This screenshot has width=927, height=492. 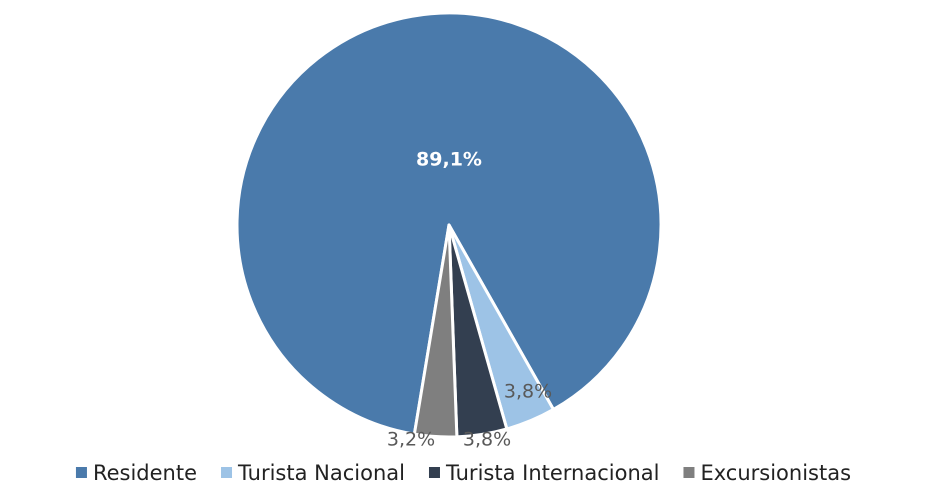 I want to click on data-label: 3,2%, so click(x=411, y=440).